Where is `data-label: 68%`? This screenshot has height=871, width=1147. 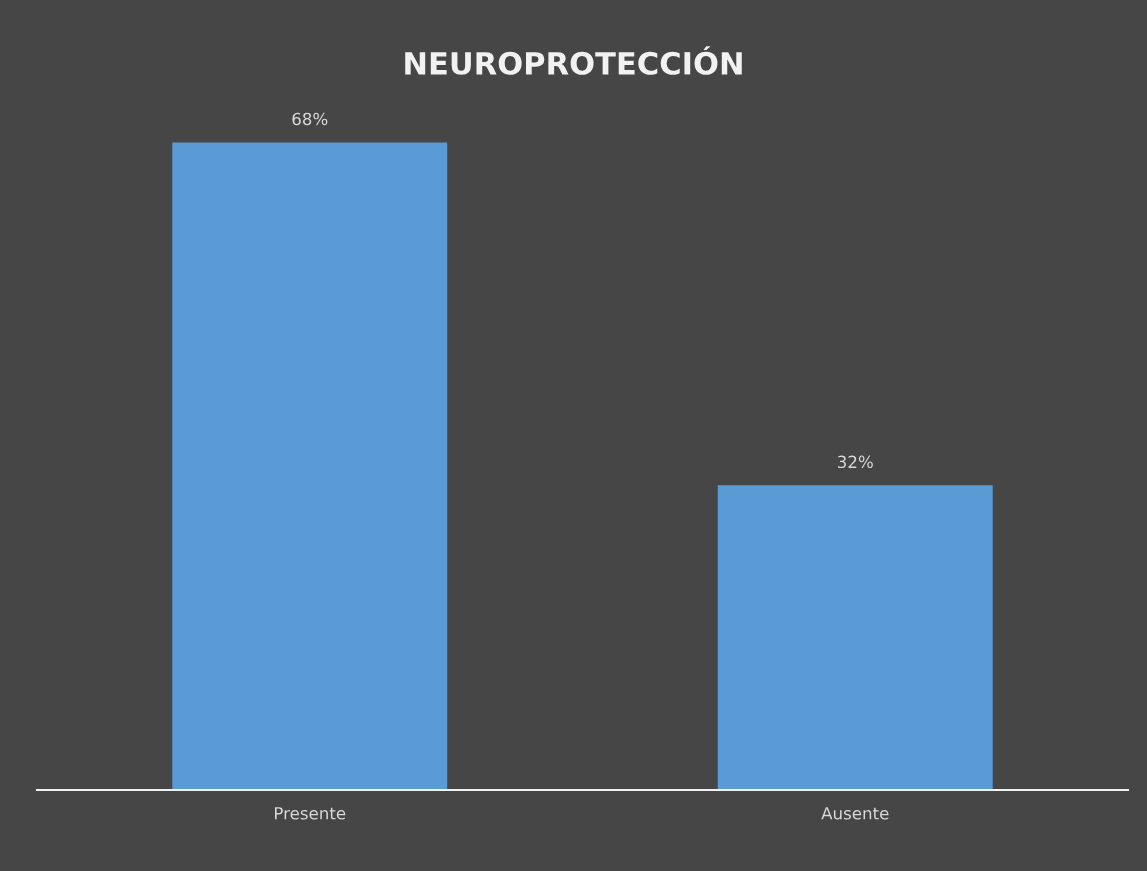 data-label: 68% is located at coordinates (310, 119).